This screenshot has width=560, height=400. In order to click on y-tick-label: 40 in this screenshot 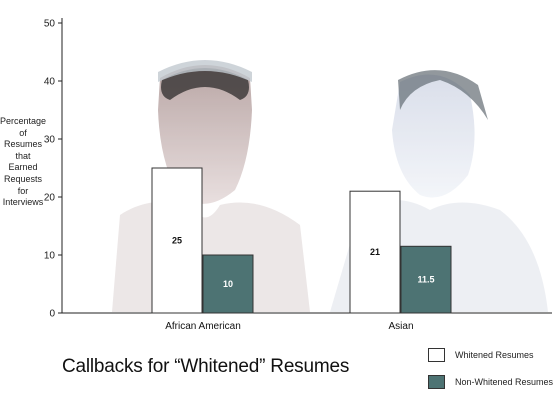, I will do `click(50, 82)`.